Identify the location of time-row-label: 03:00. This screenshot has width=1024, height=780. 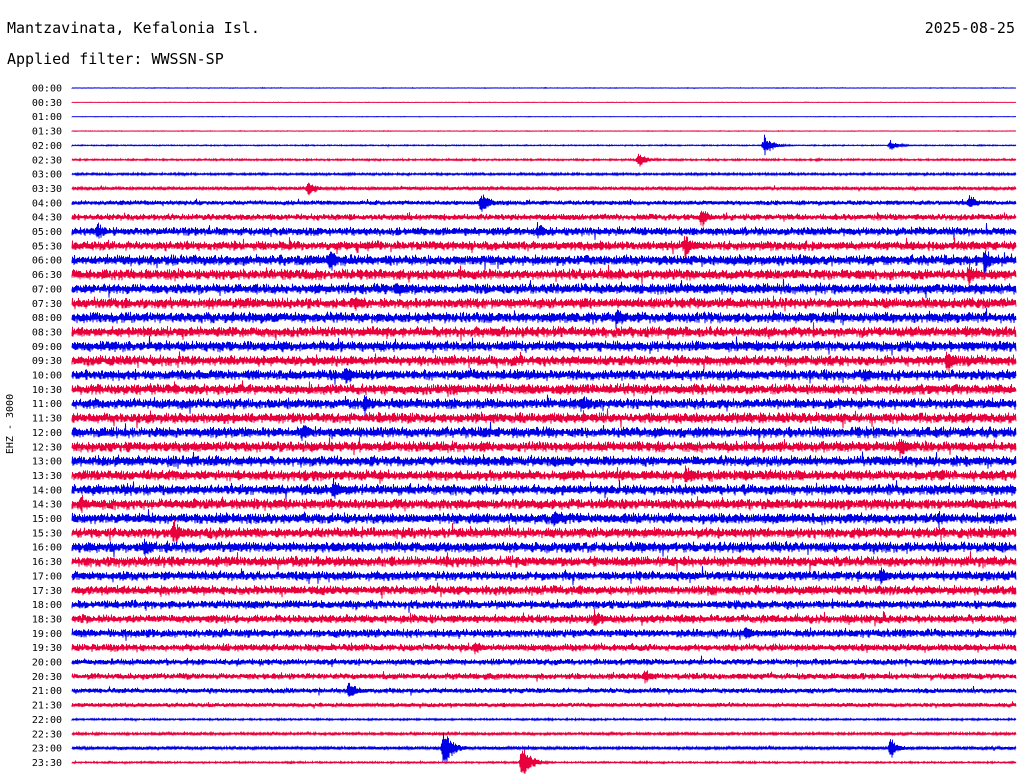
(47, 175).